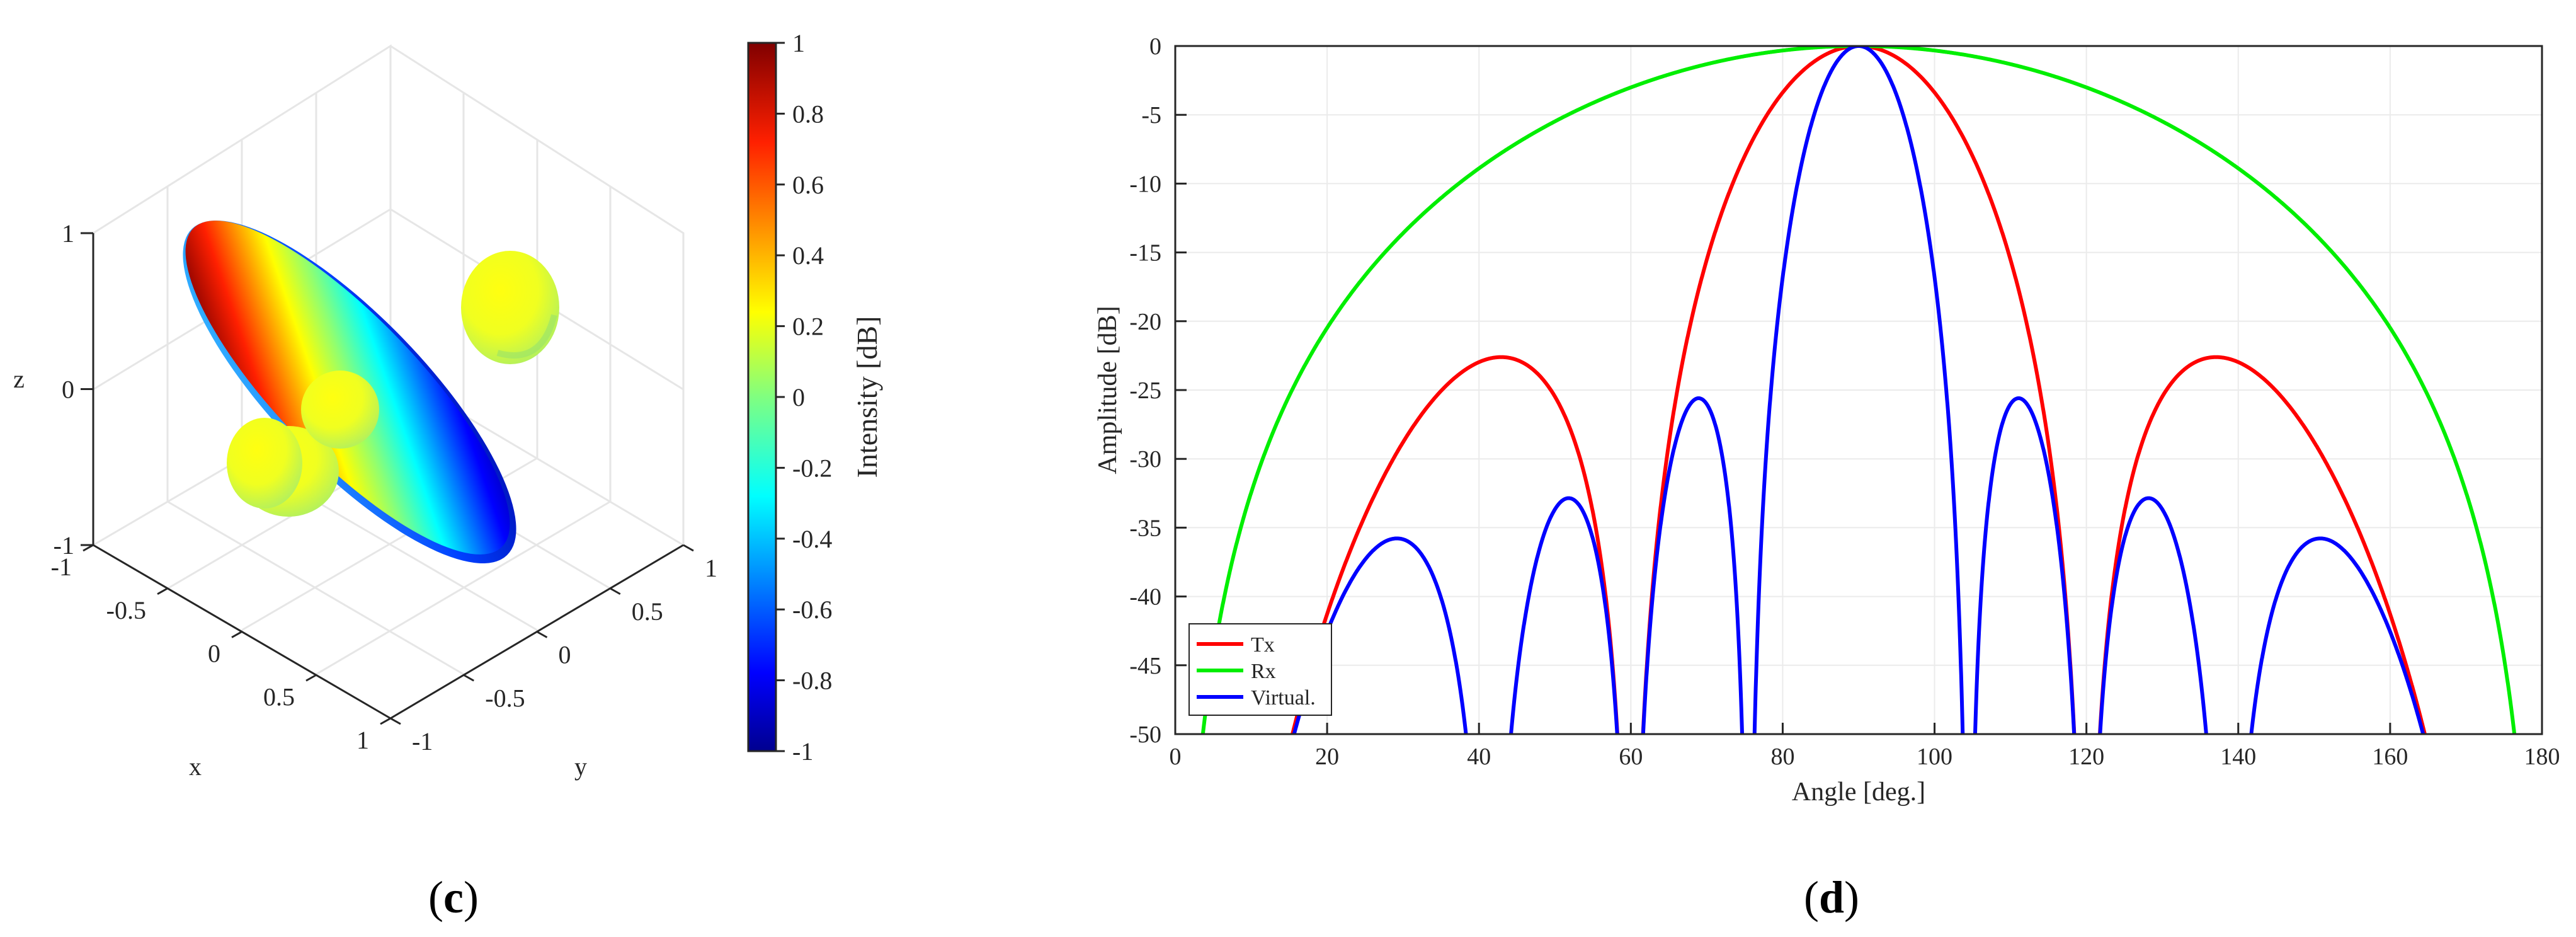 The height and width of the screenshot is (937, 2576). I want to click on colorbar-tick-label: 0.6, so click(808, 185).